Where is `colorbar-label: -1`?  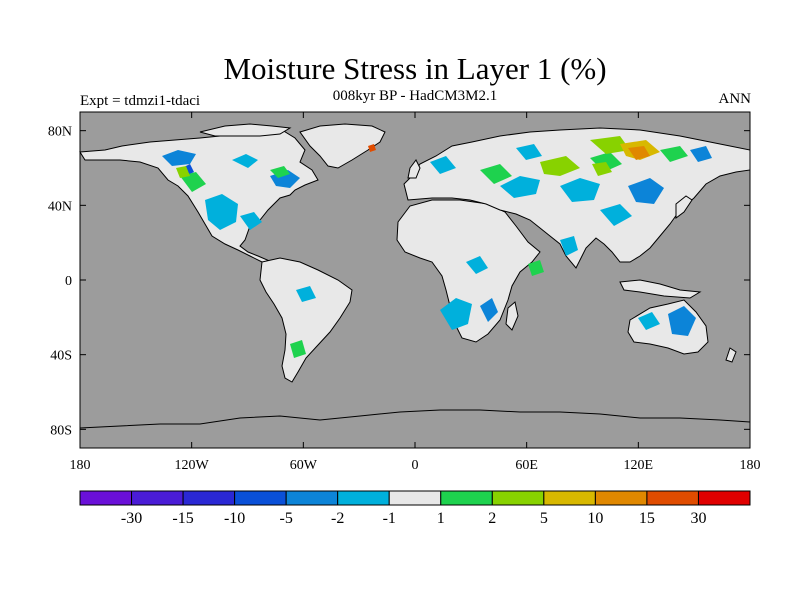
colorbar-label: -1 is located at coordinates (389, 518).